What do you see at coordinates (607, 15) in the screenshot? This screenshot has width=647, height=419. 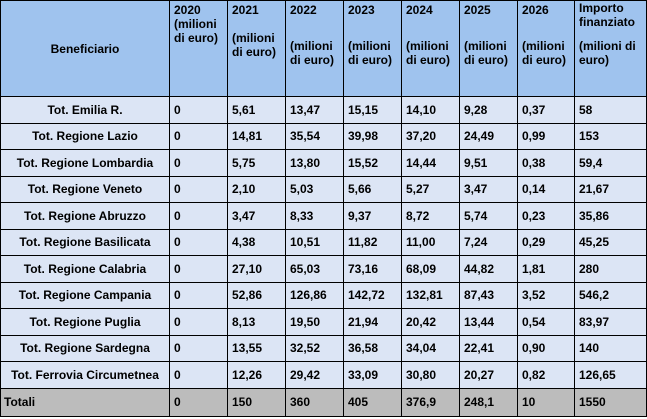 I see `header-year: Importo finanziato` at bounding box center [607, 15].